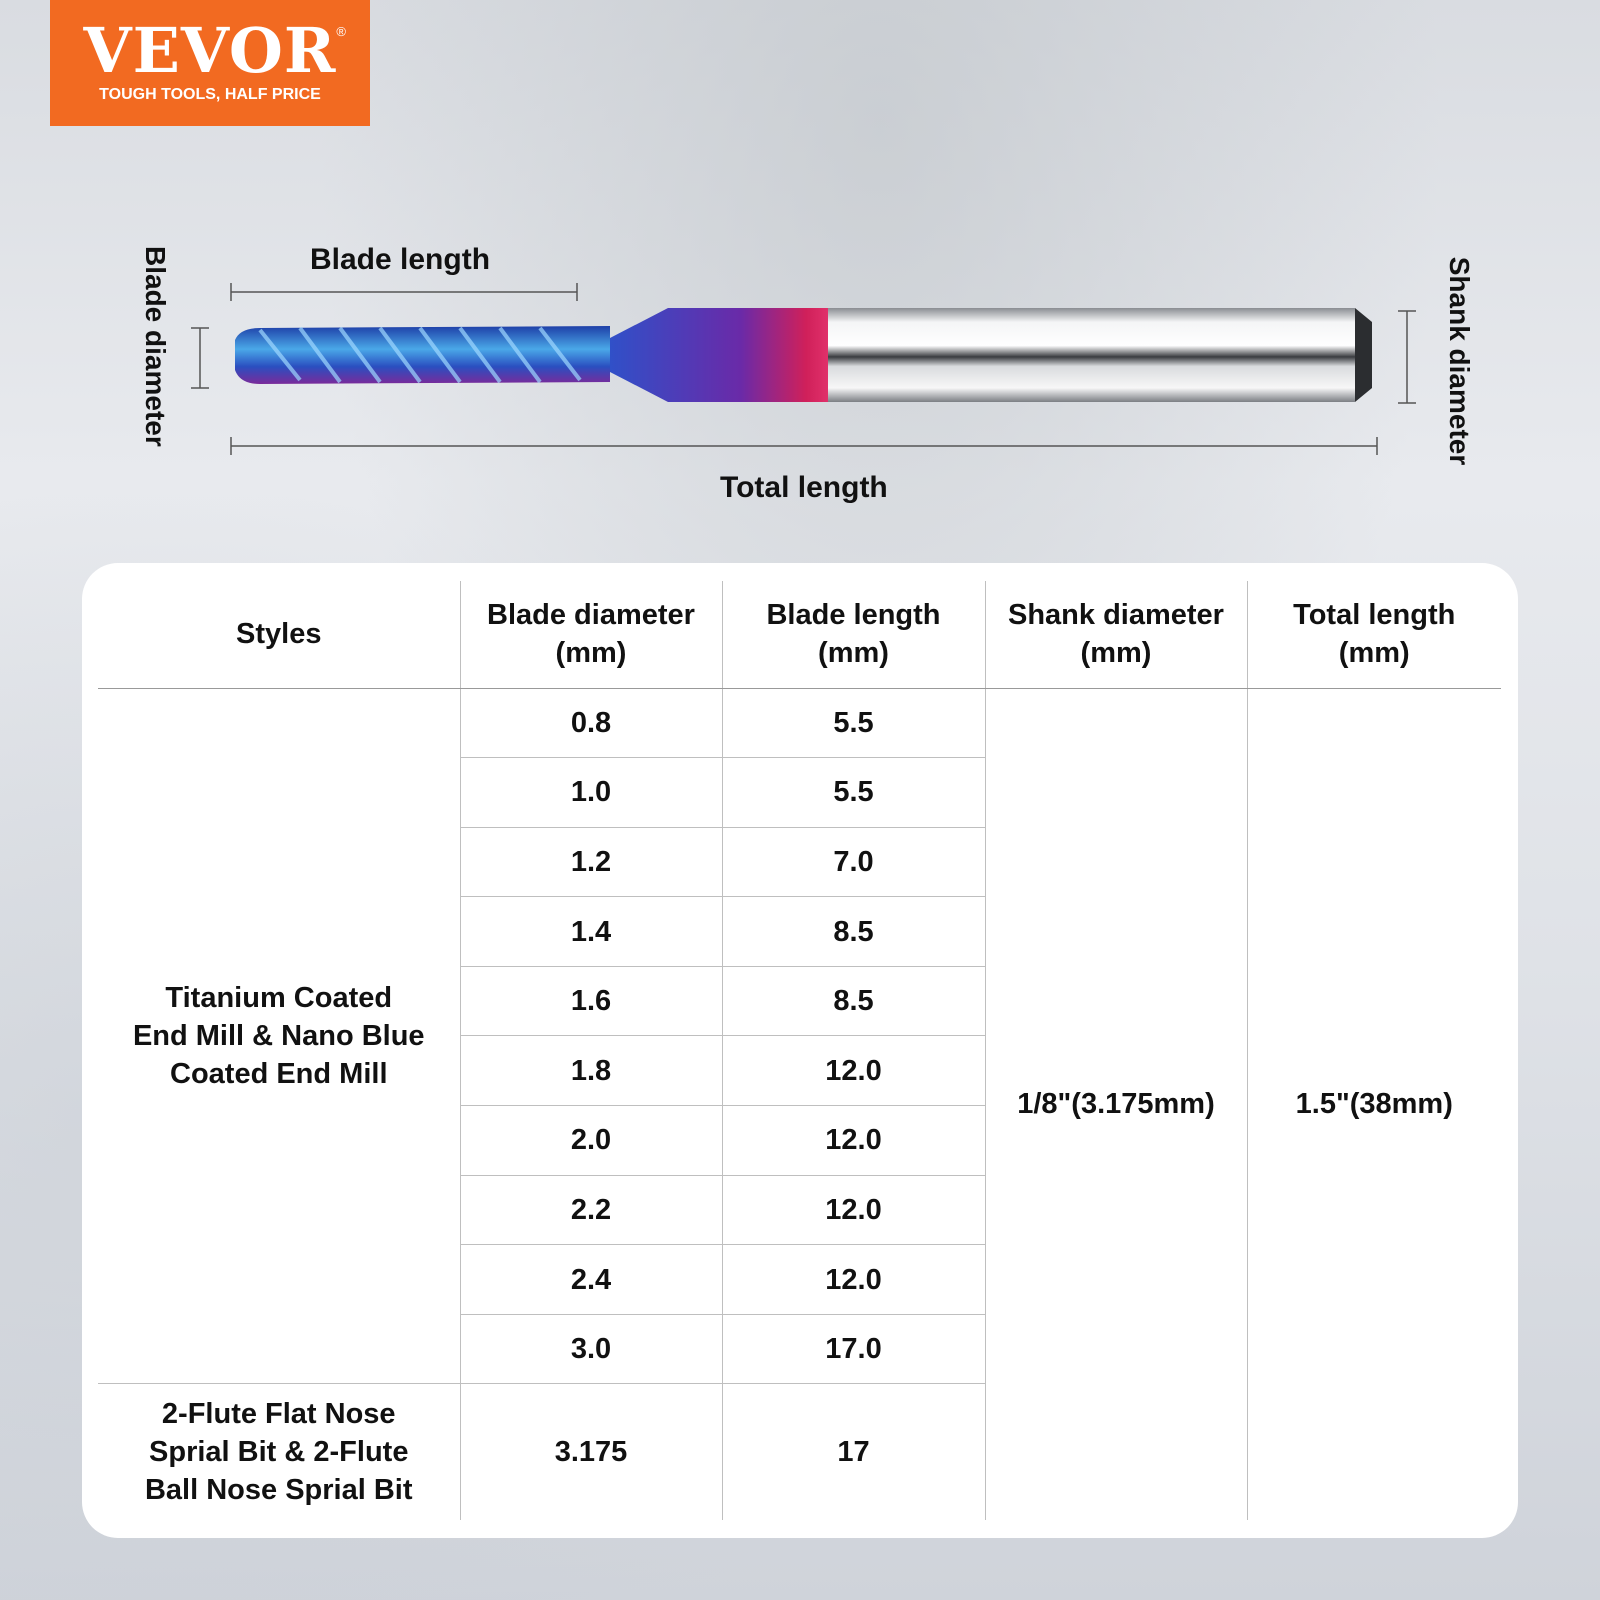  I want to click on end-mill-image, so click(803, 355).